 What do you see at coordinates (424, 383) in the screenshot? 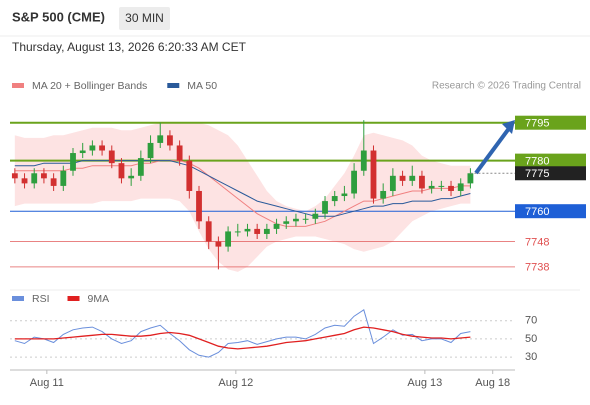
I see `x-tick-label: Aug 13` at bounding box center [424, 383].